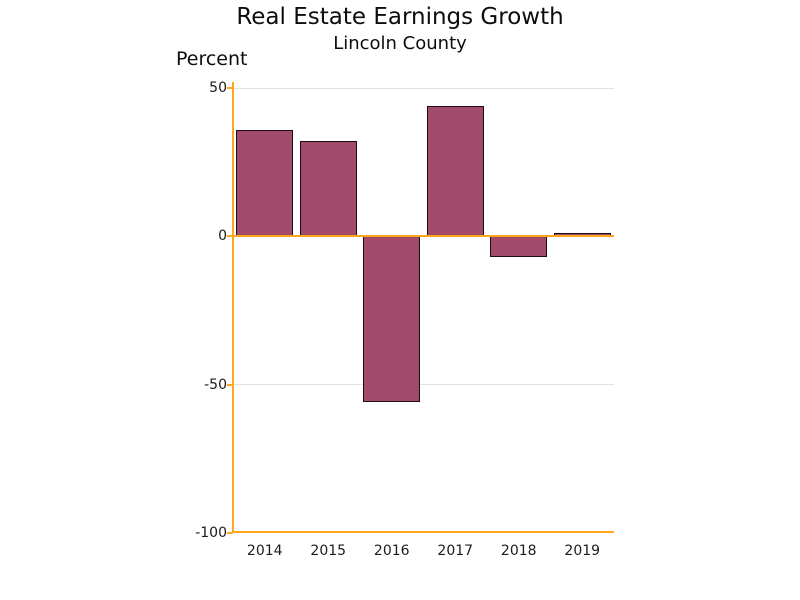  I want to click on x-tick-label-2015: 2015, so click(328, 551).